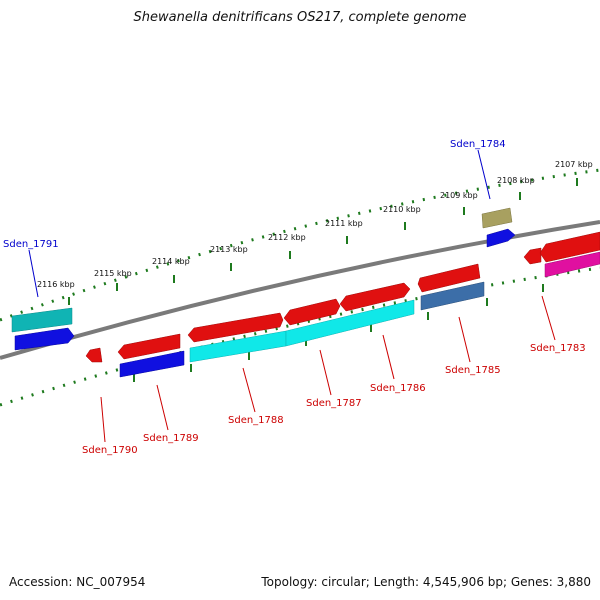  Describe the element at coordinates (532, 256) in the screenshot. I see `gene-sden-1783-red-small` at that location.